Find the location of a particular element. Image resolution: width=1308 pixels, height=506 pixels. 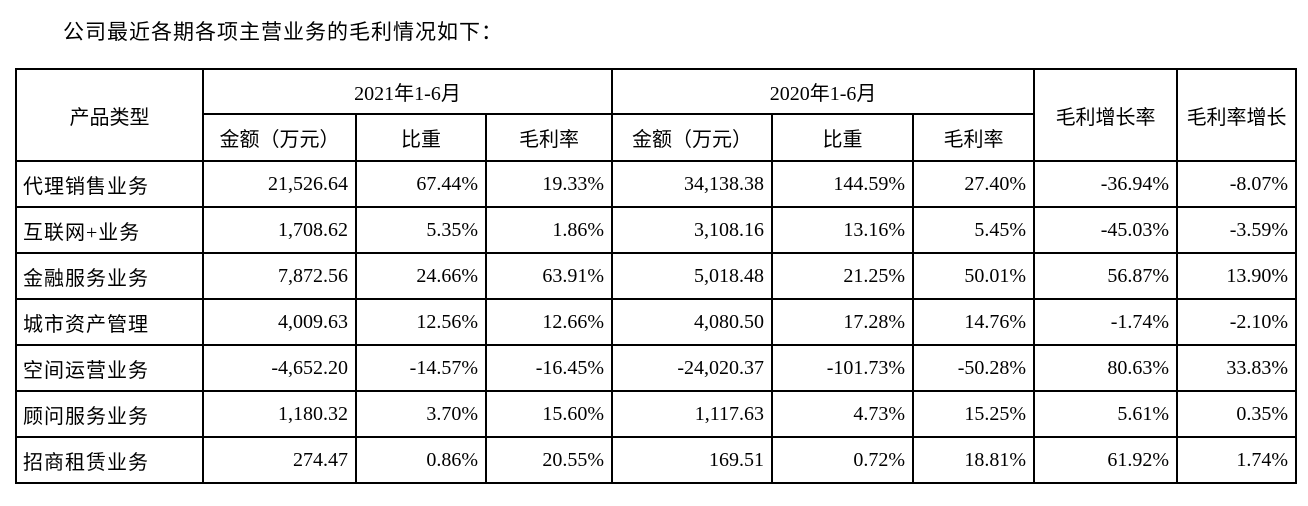

margin-2020-cell: 18.81% is located at coordinates (974, 460).